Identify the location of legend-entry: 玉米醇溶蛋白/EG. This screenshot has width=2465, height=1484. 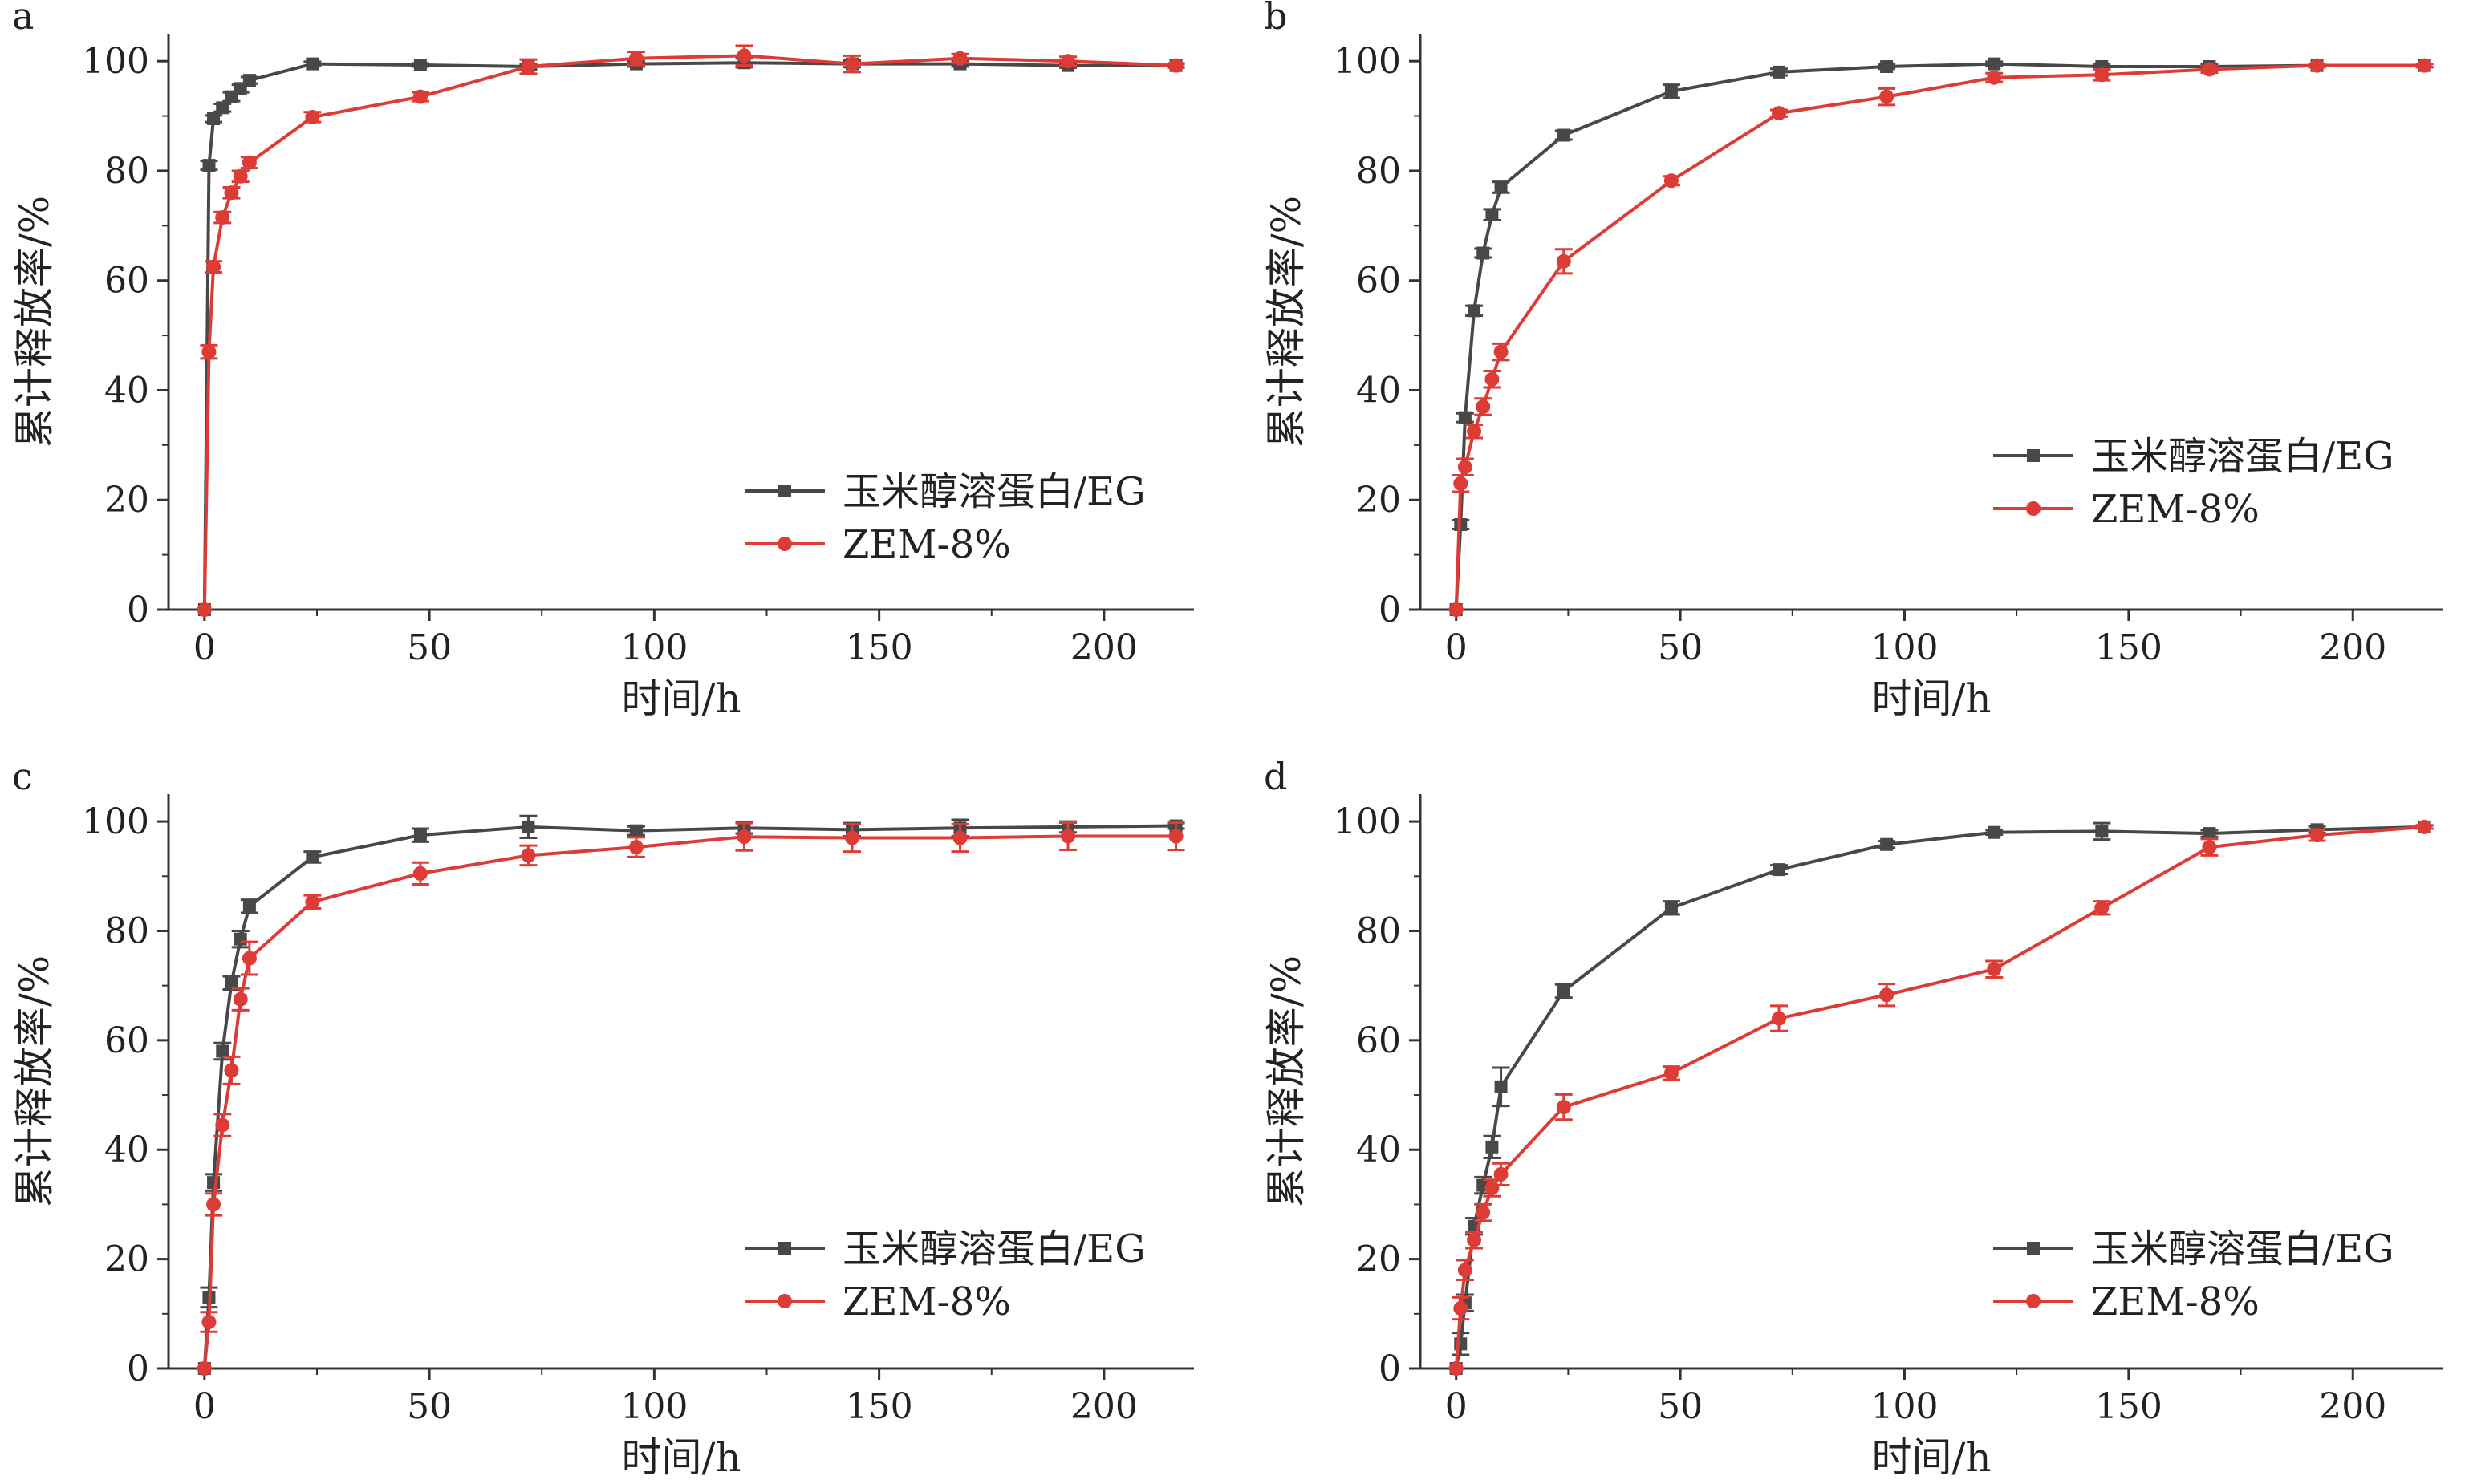
(2193, 1249).